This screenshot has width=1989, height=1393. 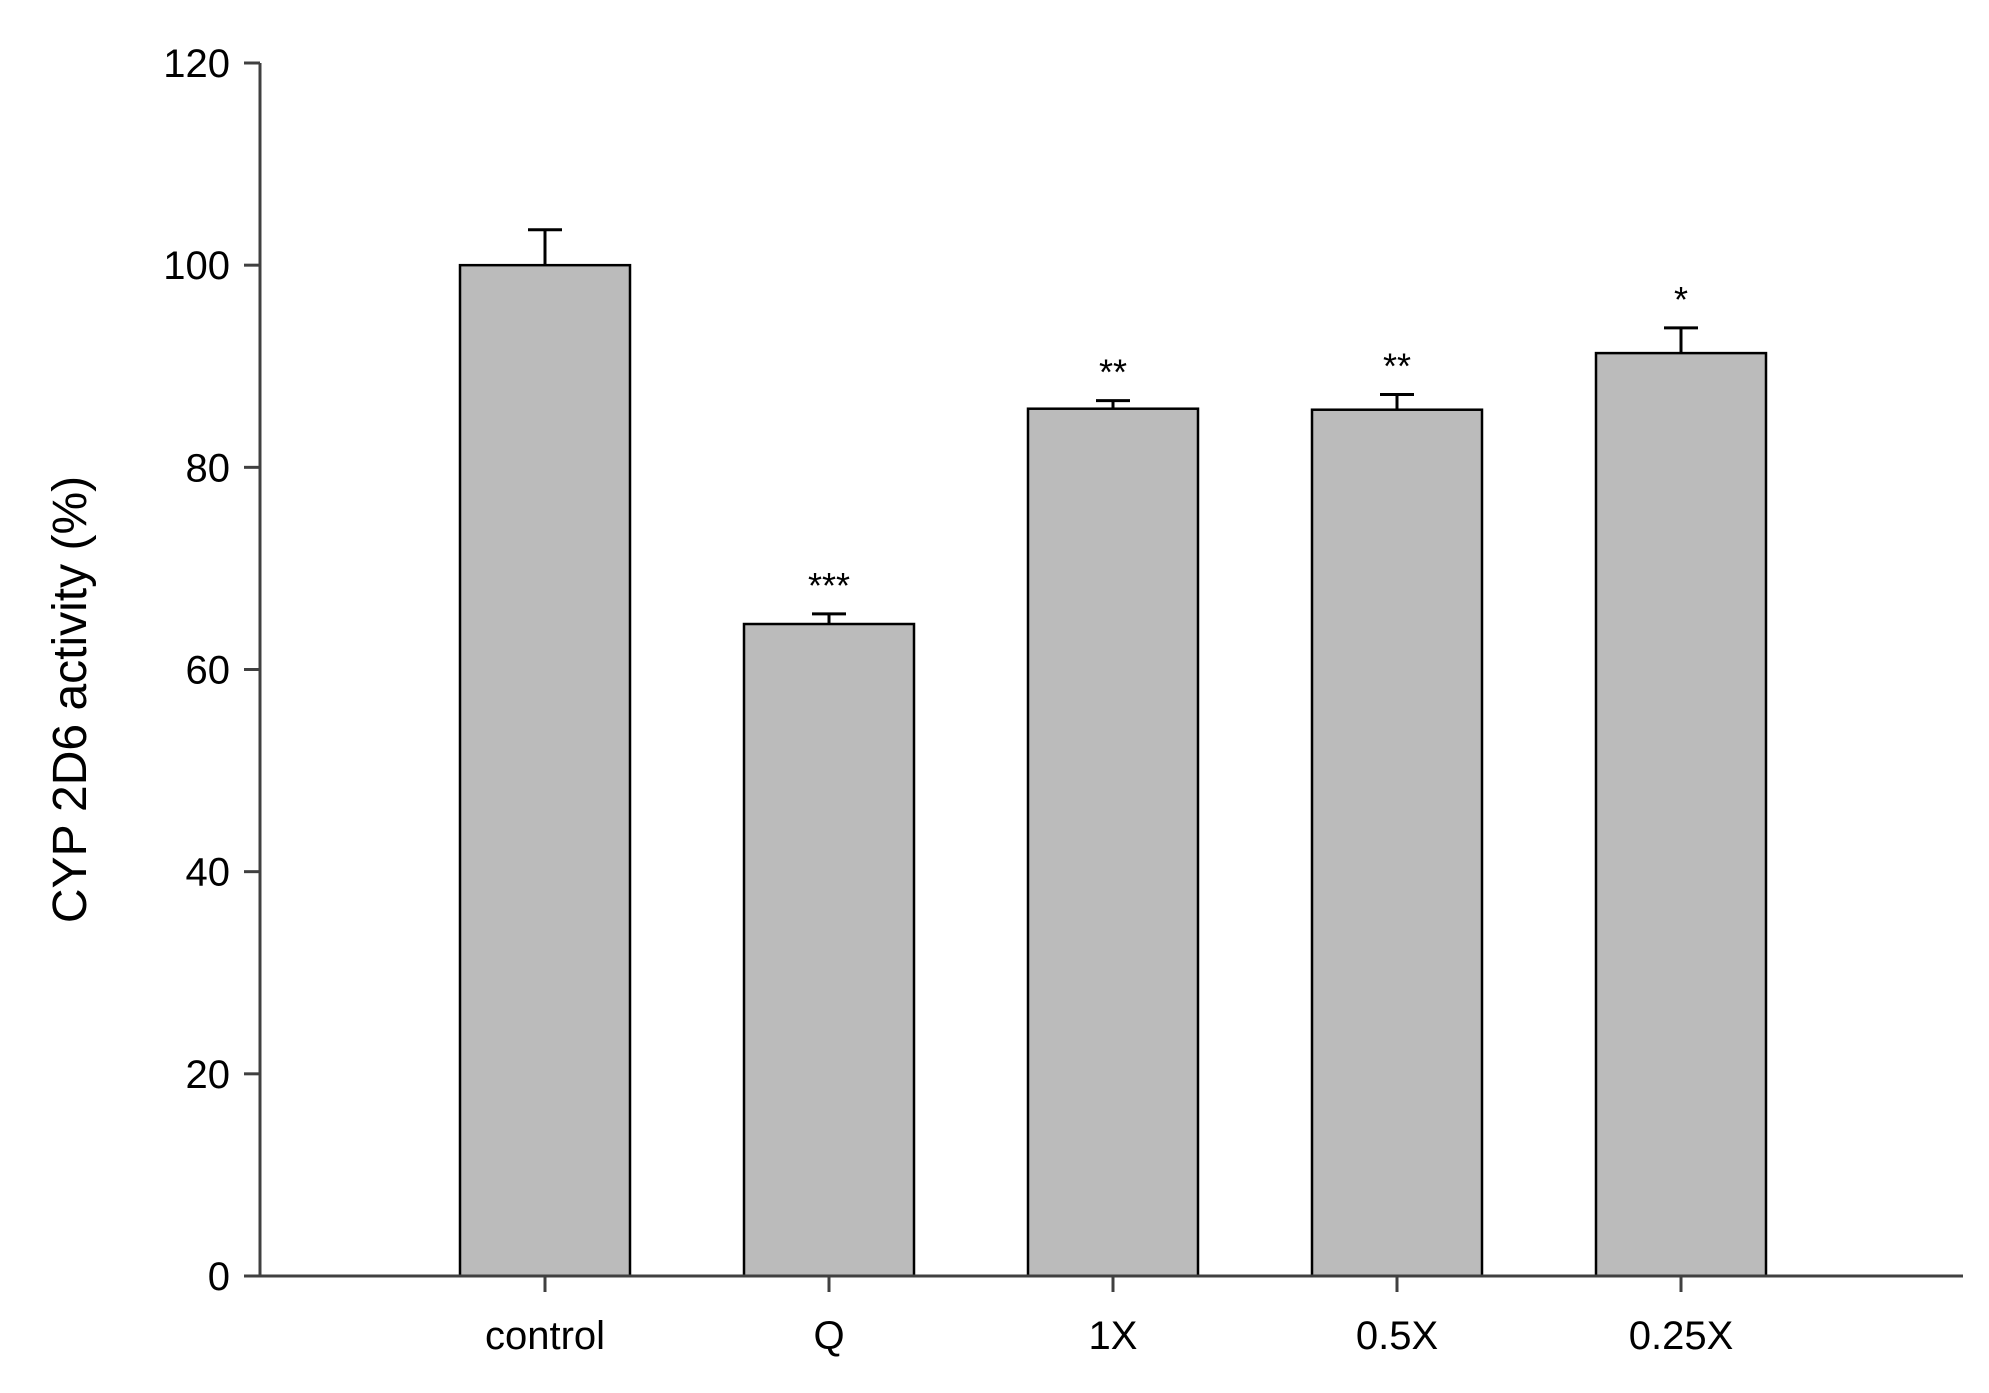 What do you see at coordinates (545, 1336) in the screenshot?
I see `x-category-label: control` at bounding box center [545, 1336].